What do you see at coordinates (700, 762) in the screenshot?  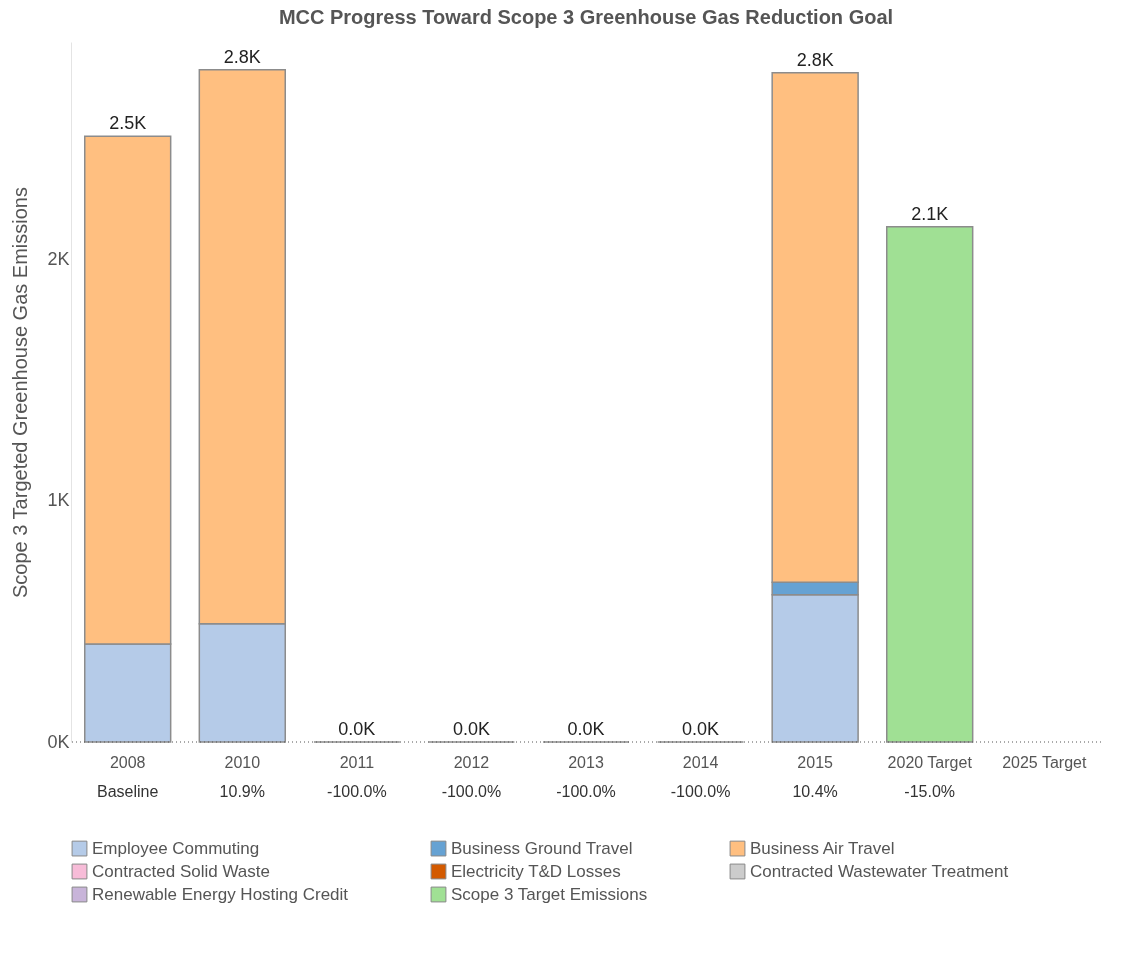 I see `x-tick-label: 2014` at bounding box center [700, 762].